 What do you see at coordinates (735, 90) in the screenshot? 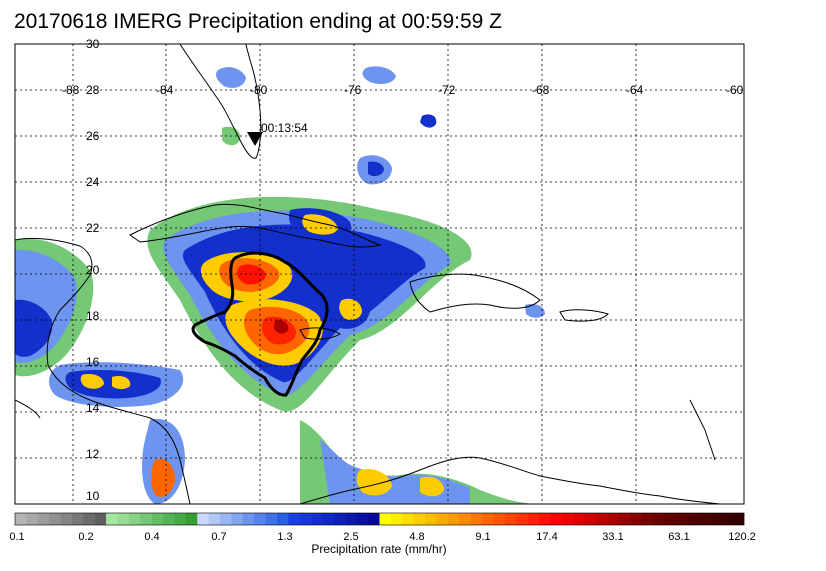
I see `lon-label: -60` at bounding box center [735, 90].